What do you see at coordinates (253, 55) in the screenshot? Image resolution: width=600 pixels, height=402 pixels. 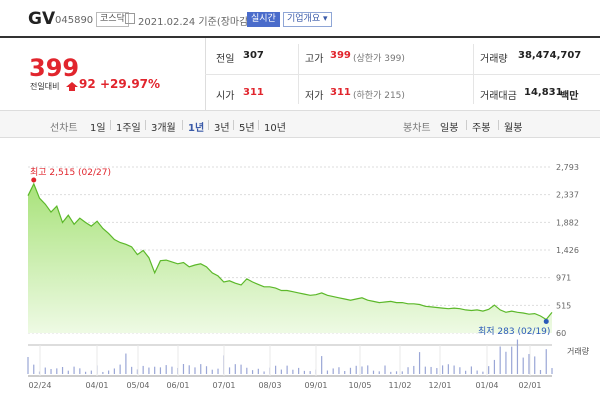 I see `prev-close-value: 307` at bounding box center [253, 55].